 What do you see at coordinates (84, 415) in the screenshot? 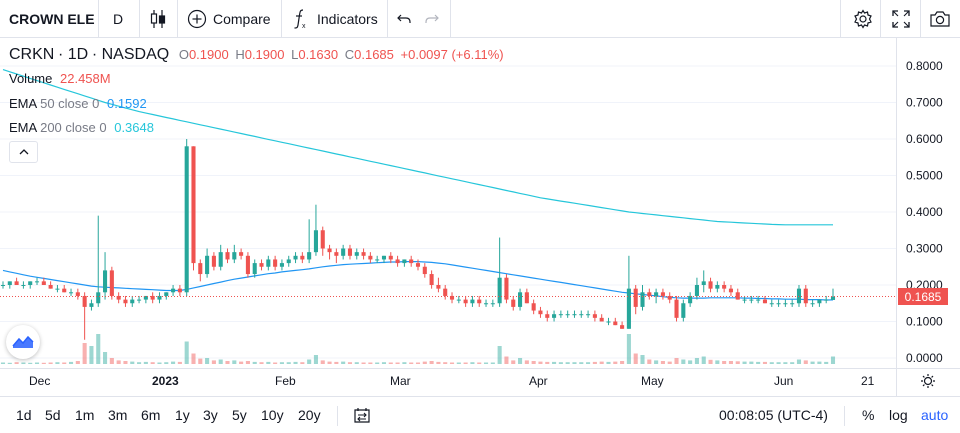
I see `range-1m-button: 1m` at bounding box center [84, 415].